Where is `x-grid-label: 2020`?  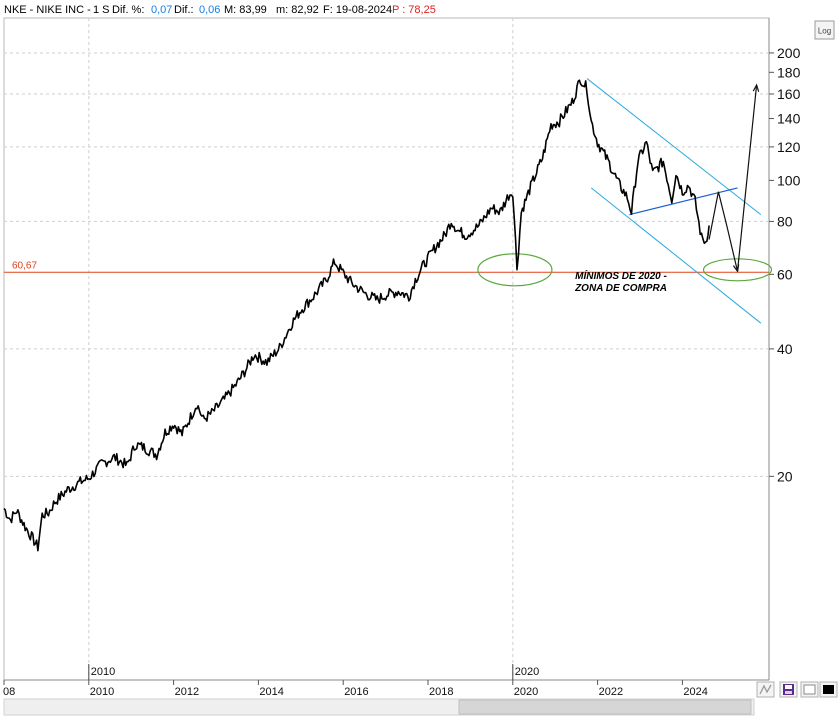 x-grid-label: 2020 is located at coordinates (527, 672).